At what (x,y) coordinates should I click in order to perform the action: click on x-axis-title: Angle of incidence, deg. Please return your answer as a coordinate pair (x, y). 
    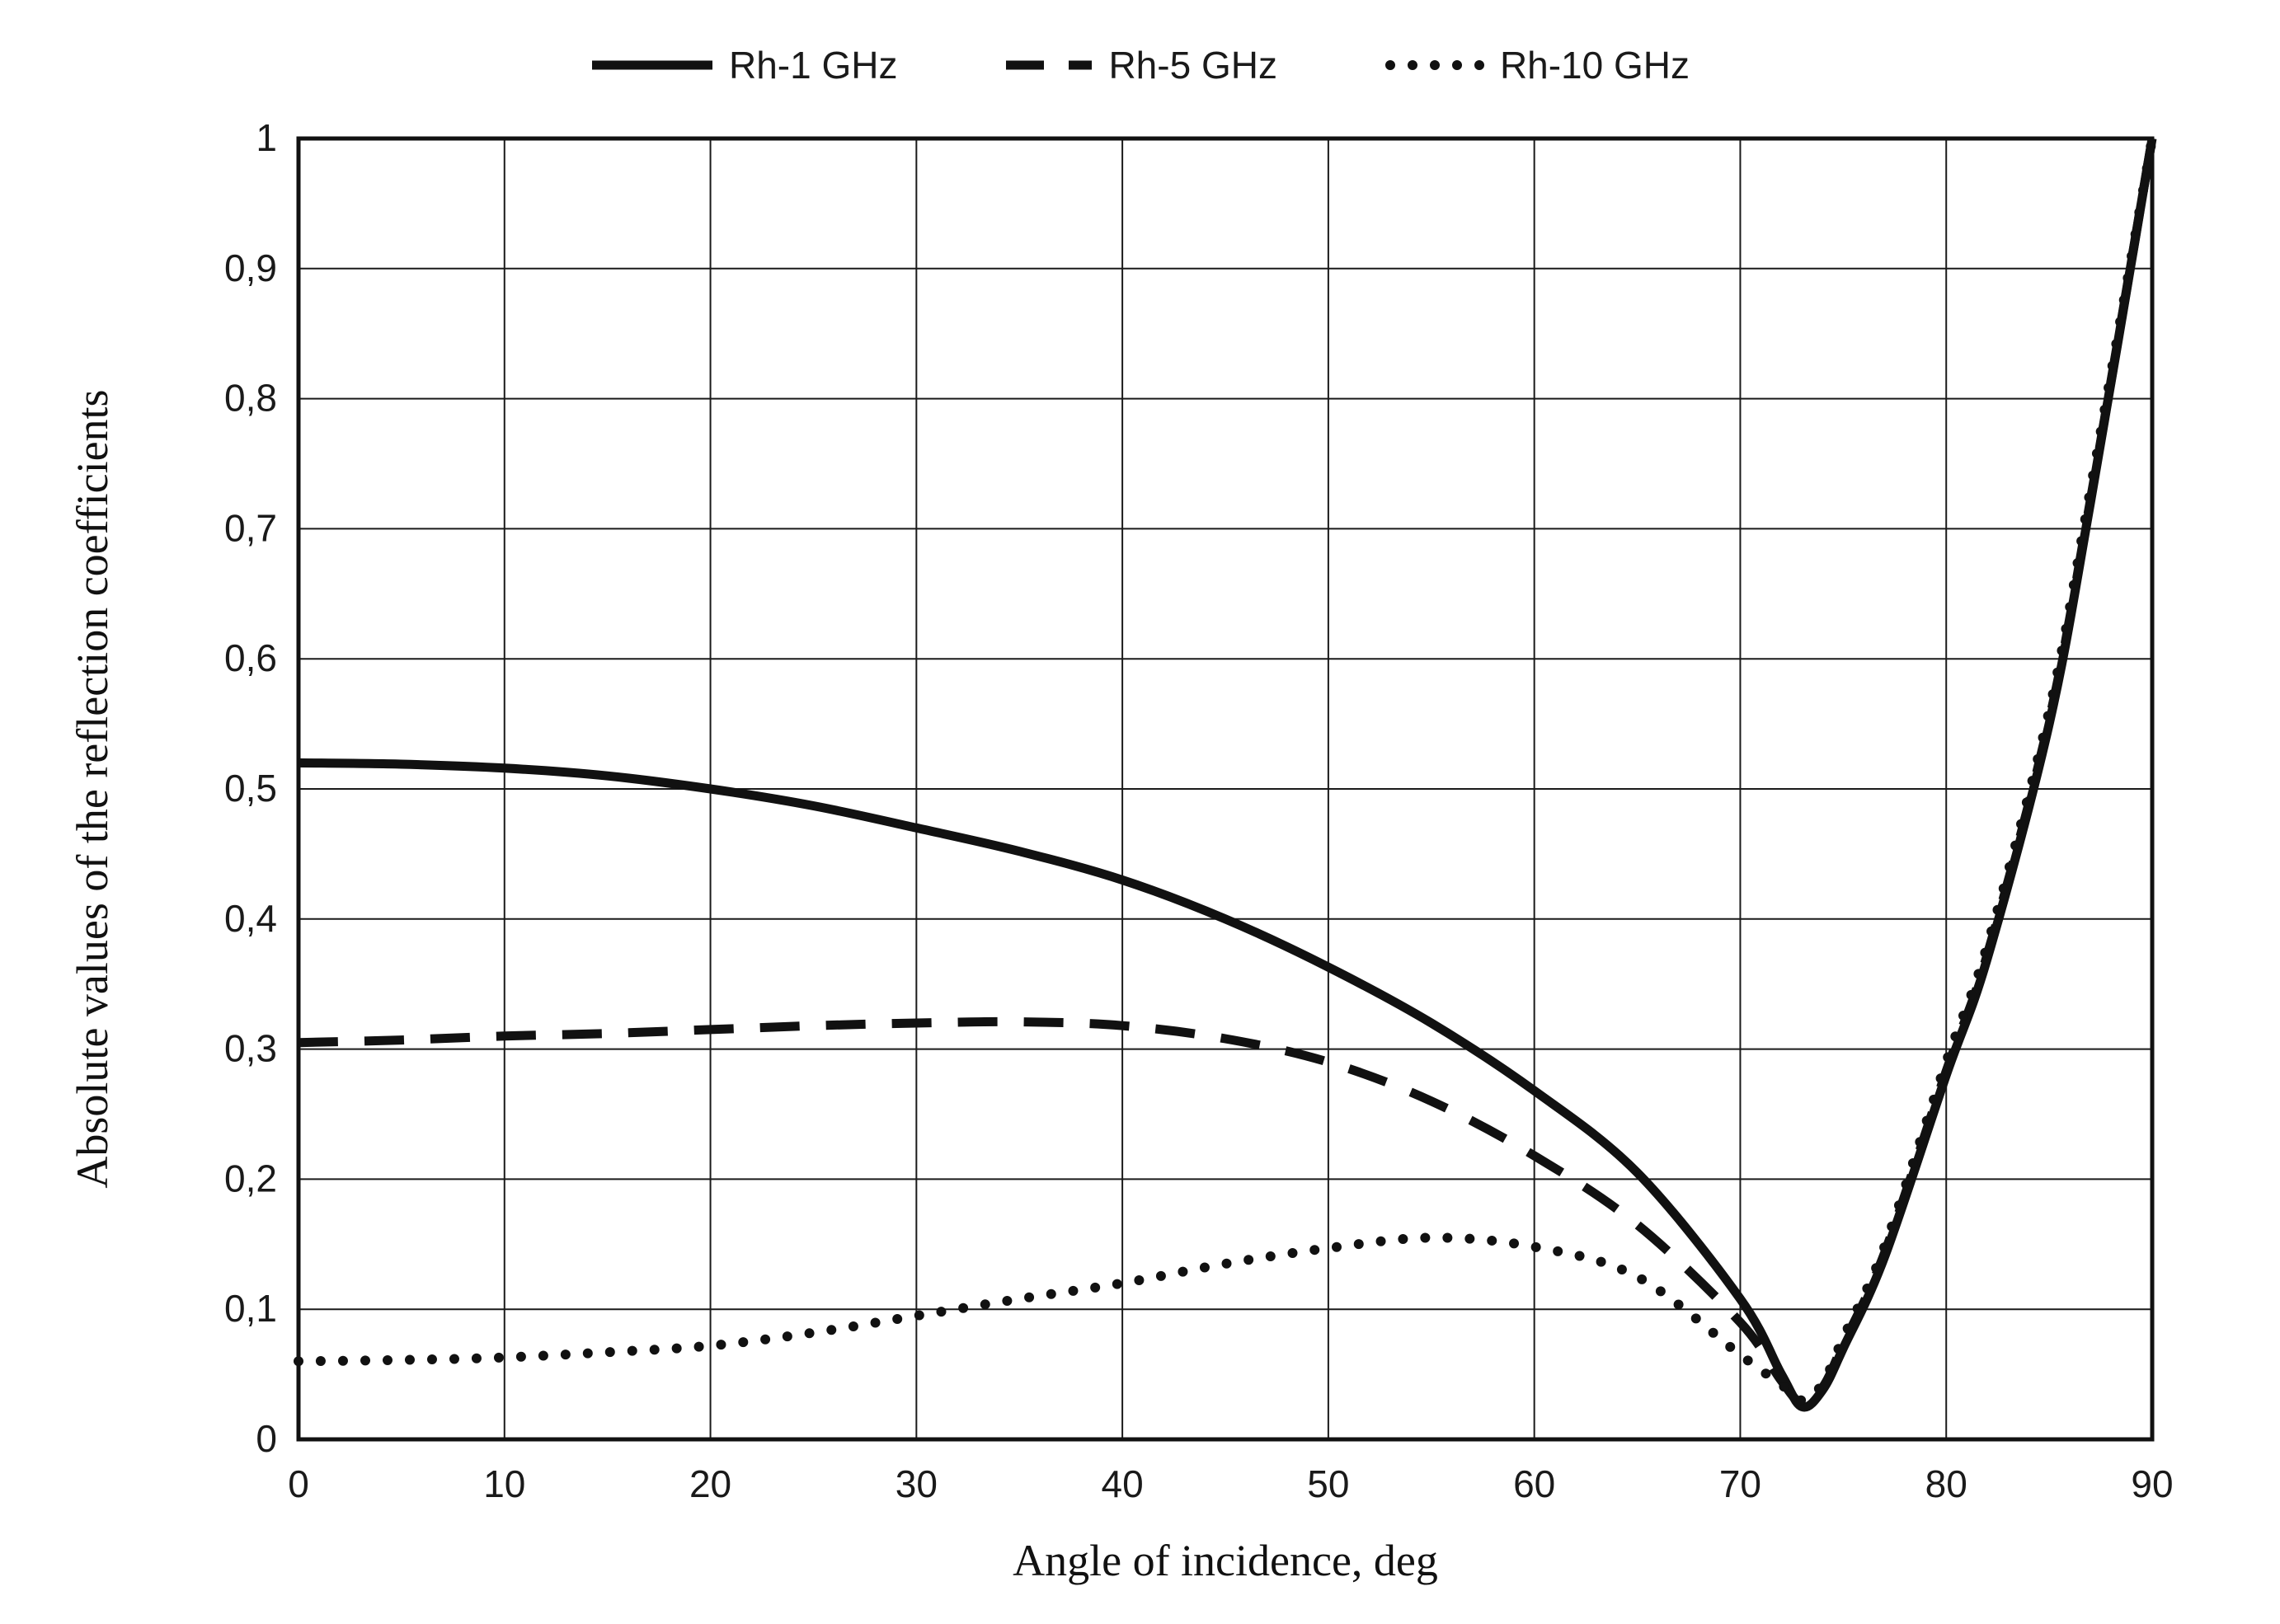
    Looking at the image, I should click on (1225, 1561).